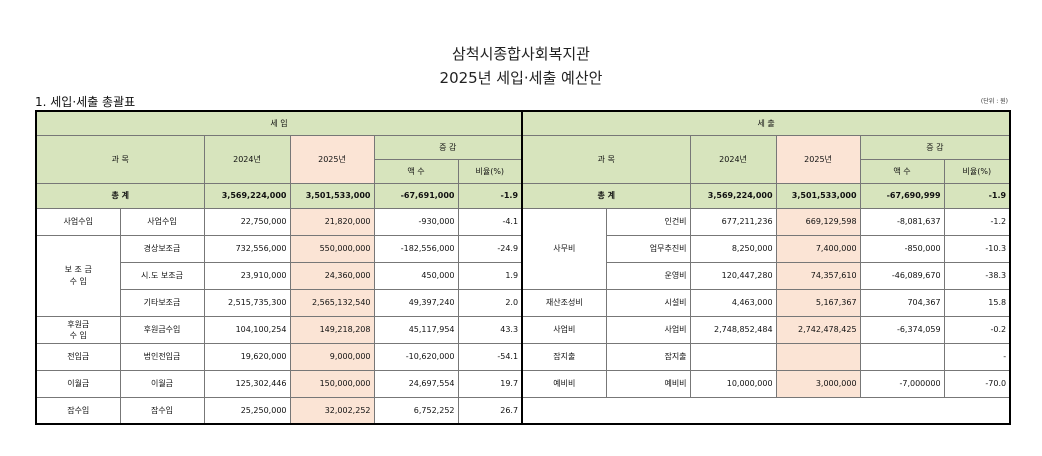 The width and height of the screenshot is (1042, 456). Describe the element at coordinates (564, 356) in the screenshot. I see `expense-category: 잡지출` at that location.